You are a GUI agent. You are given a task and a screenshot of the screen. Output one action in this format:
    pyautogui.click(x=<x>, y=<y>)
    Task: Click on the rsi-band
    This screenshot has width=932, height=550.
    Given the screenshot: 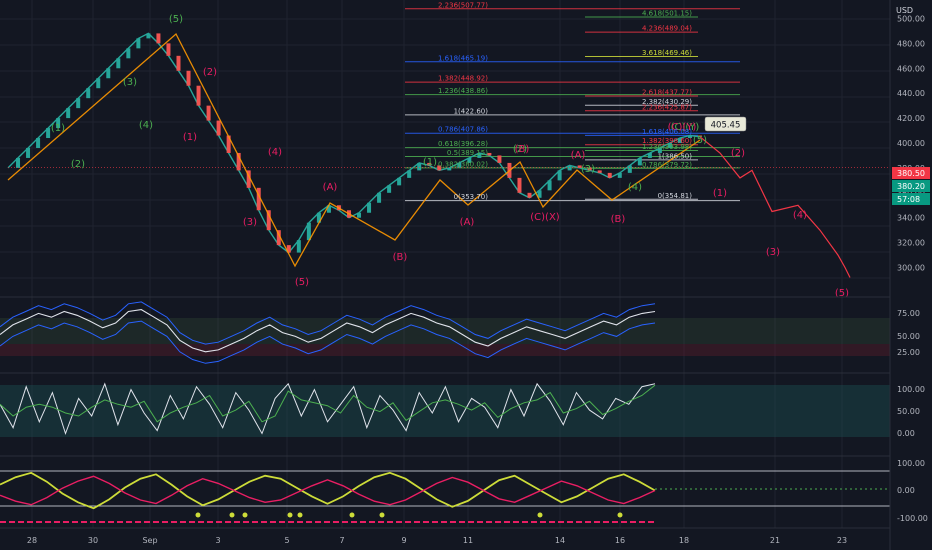 What is the action you would take?
    pyautogui.click(x=445, y=331)
    